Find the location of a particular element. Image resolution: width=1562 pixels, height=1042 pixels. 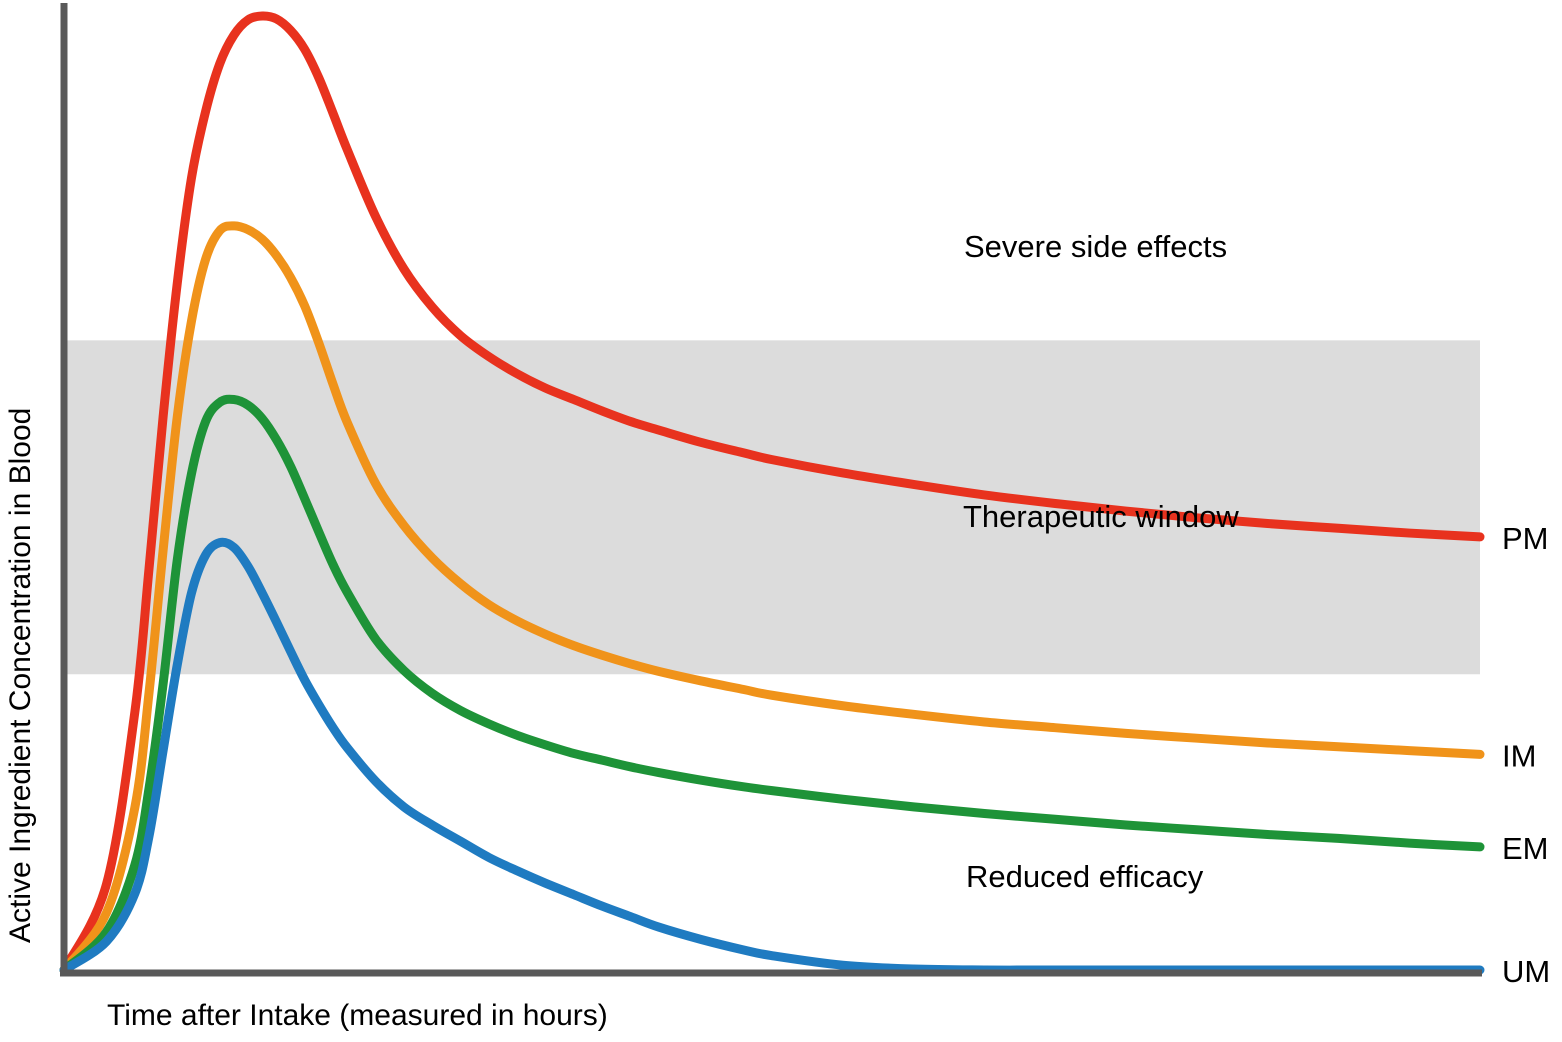

region-label-severe-side-effects: Severe side effects is located at coordinates (1095, 246).